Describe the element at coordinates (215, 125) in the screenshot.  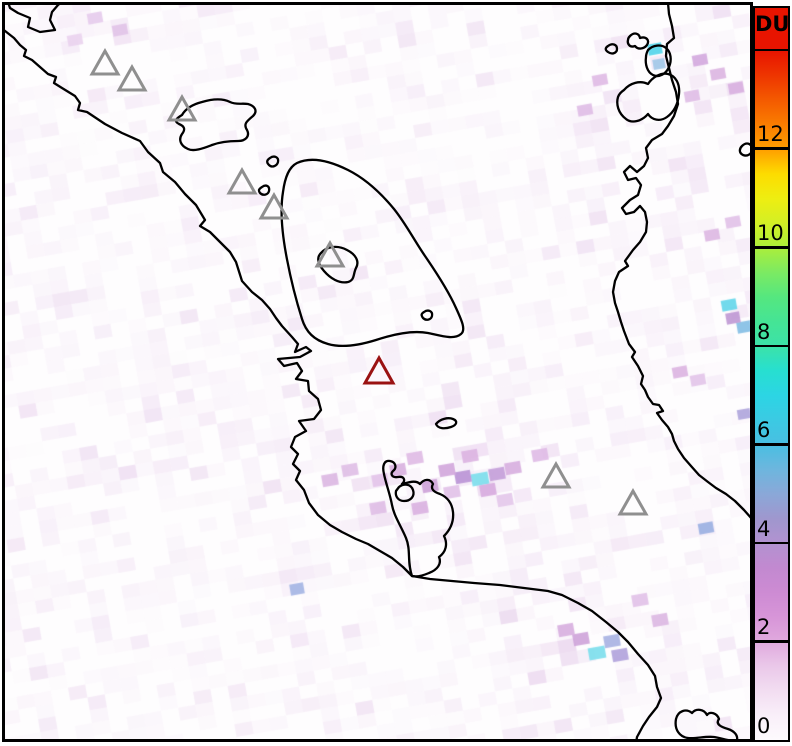
I see `coastline-northwest-island` at that location.